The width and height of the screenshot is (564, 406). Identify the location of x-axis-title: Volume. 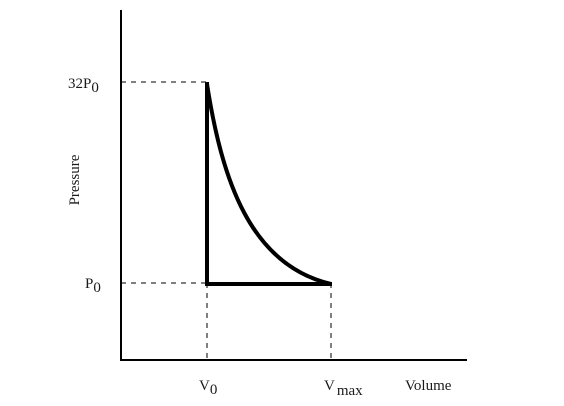
(428, 386).